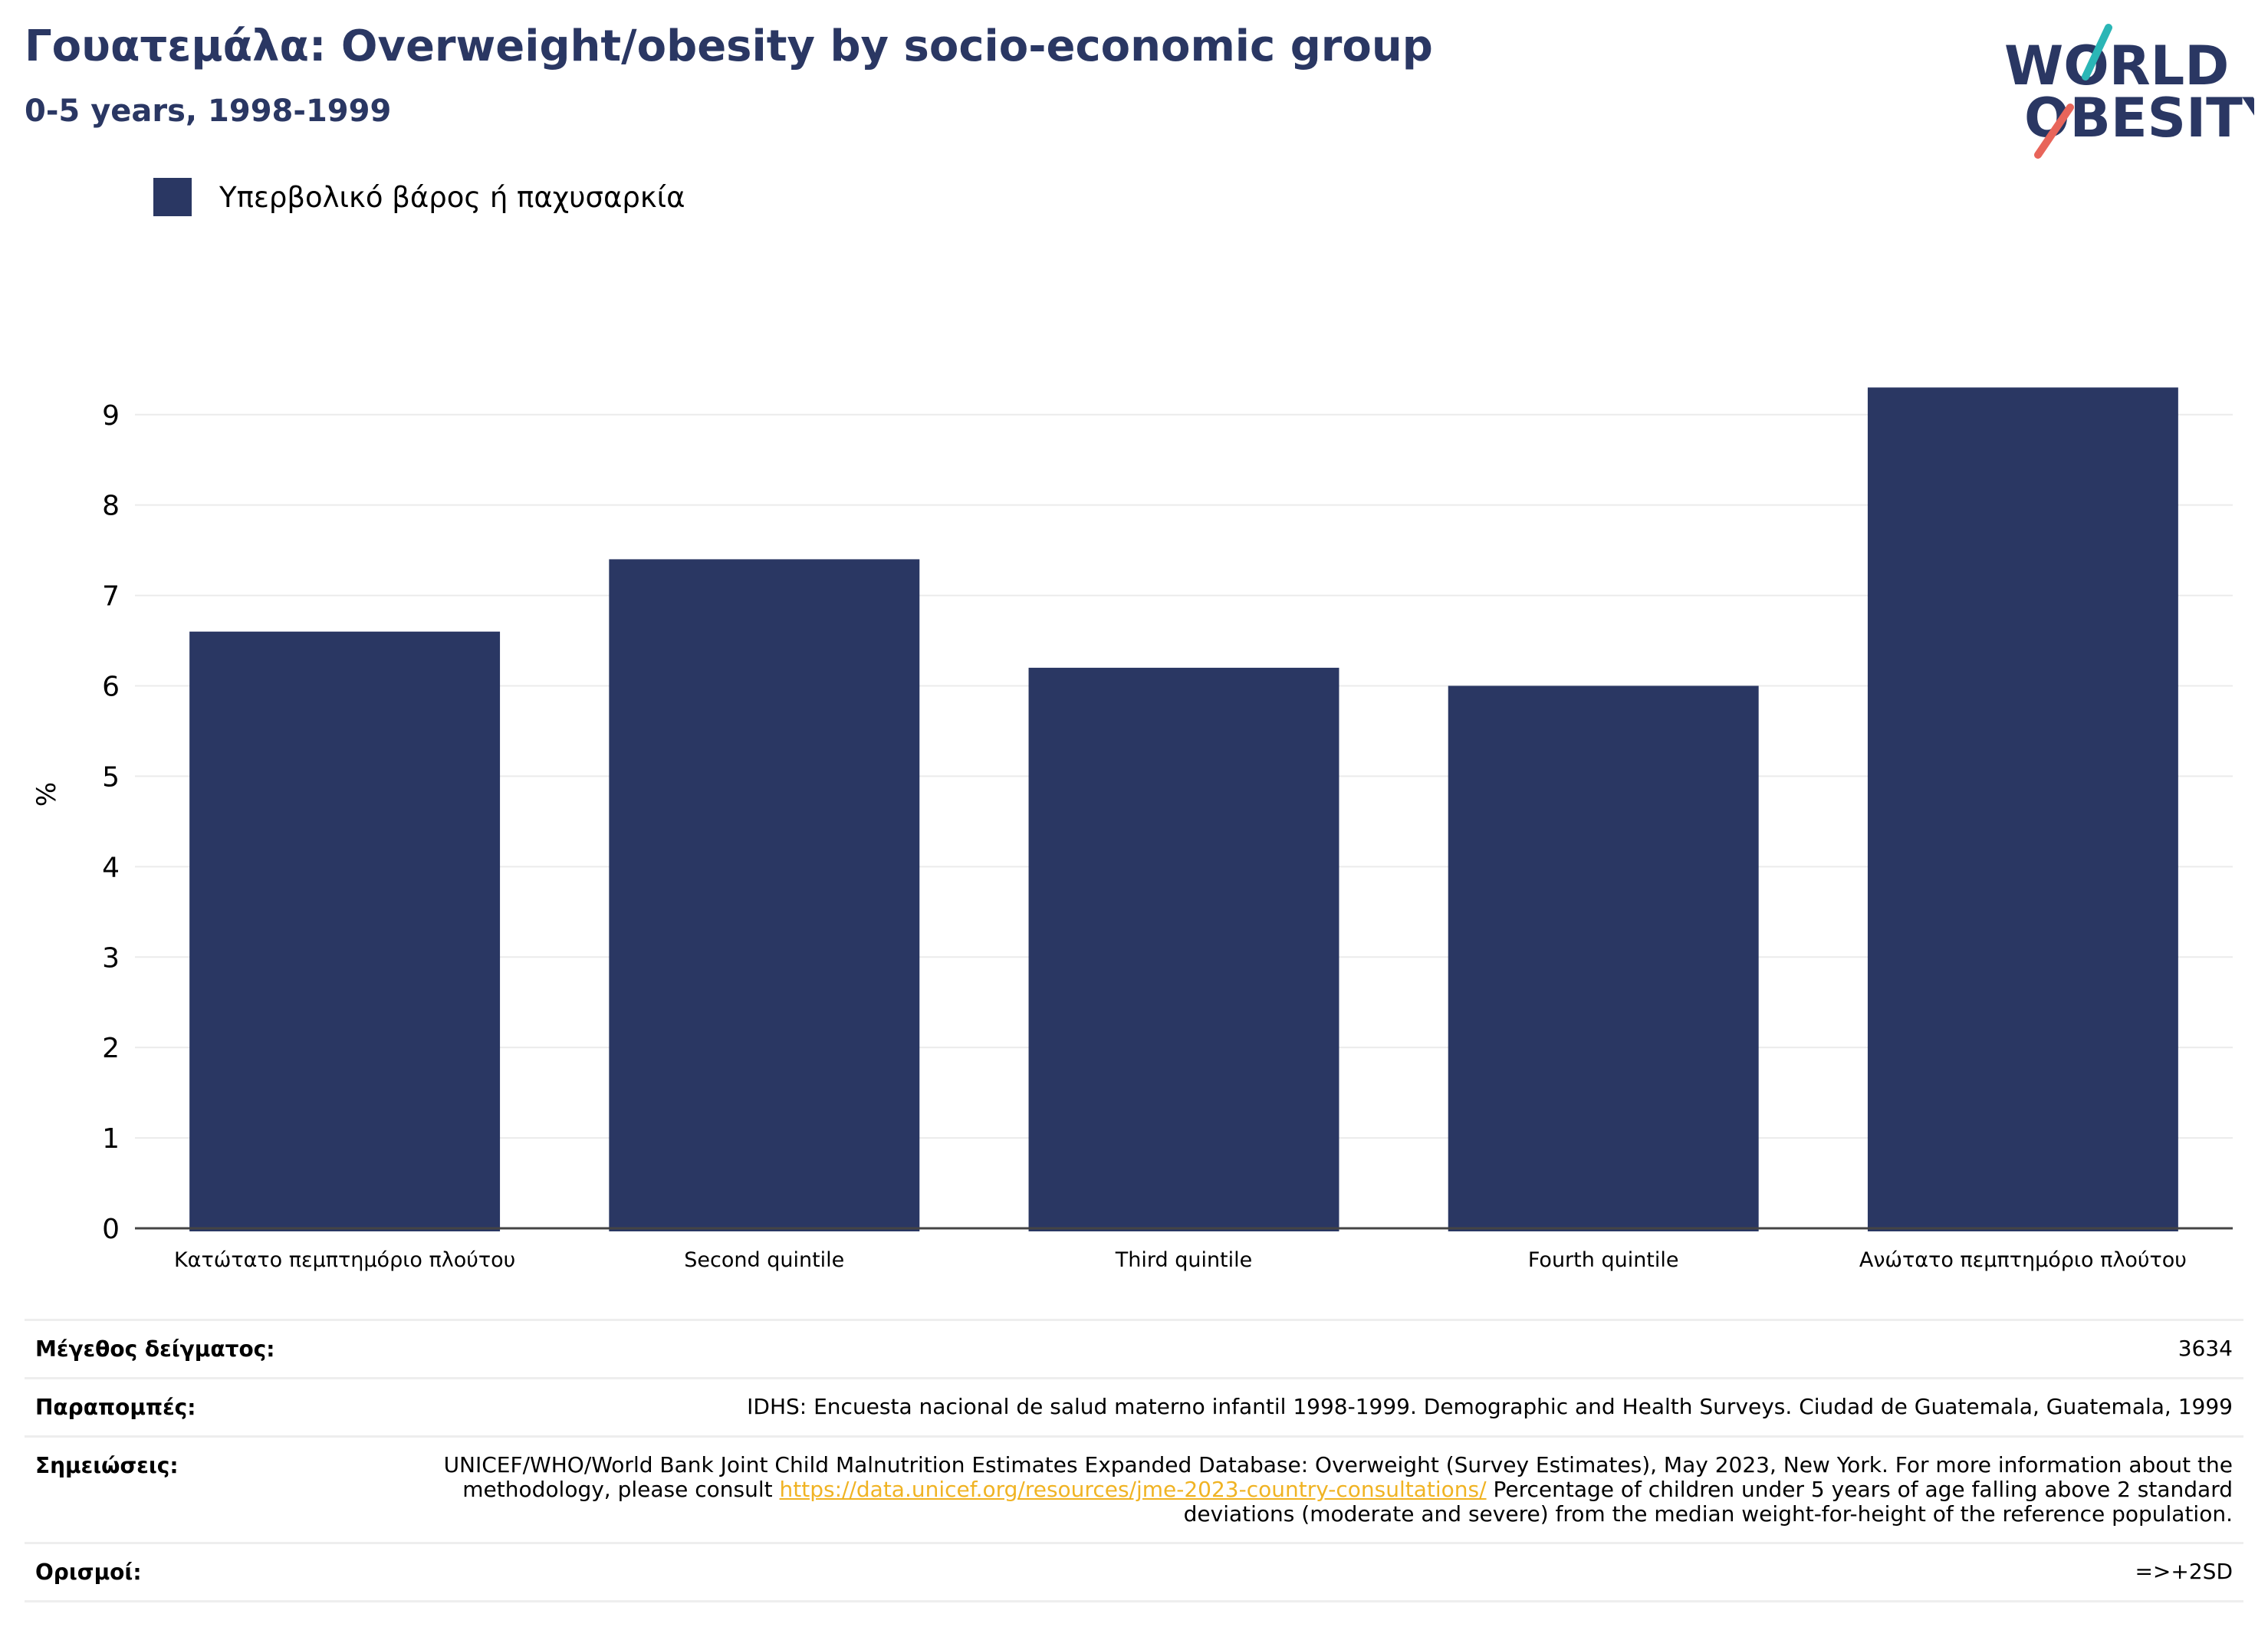 The width and height of the screenshot is (2268, 1650). Describe the element at coordinates (111, 506) in the screenshot. I see `y-tick-label-8: 8` at that location.